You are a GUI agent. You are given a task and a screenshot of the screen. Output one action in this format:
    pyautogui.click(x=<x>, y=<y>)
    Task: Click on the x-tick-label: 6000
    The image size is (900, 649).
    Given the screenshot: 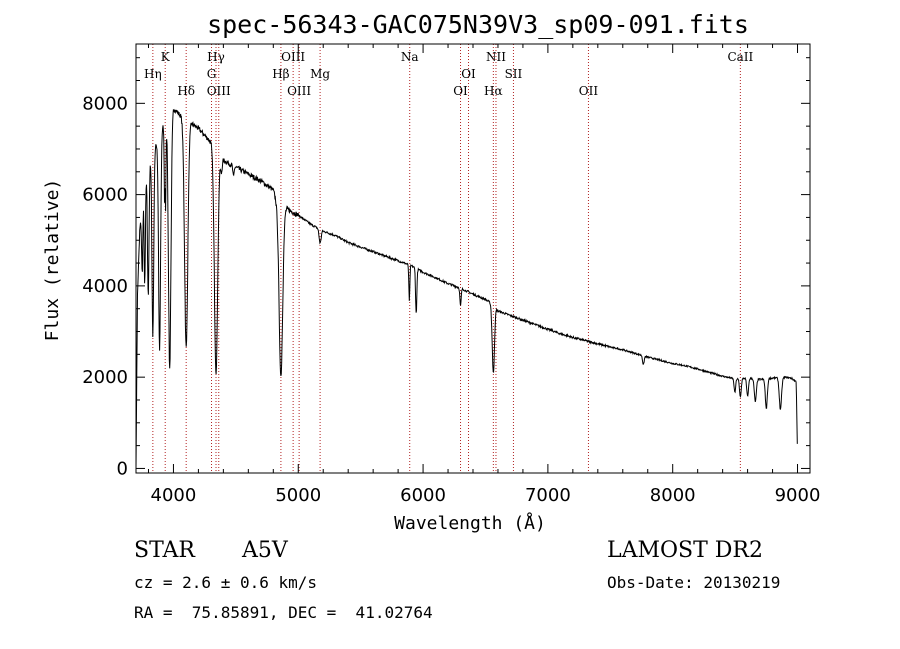 What is the action you would take?
    pyautogui.click(x=423, y=495)
    